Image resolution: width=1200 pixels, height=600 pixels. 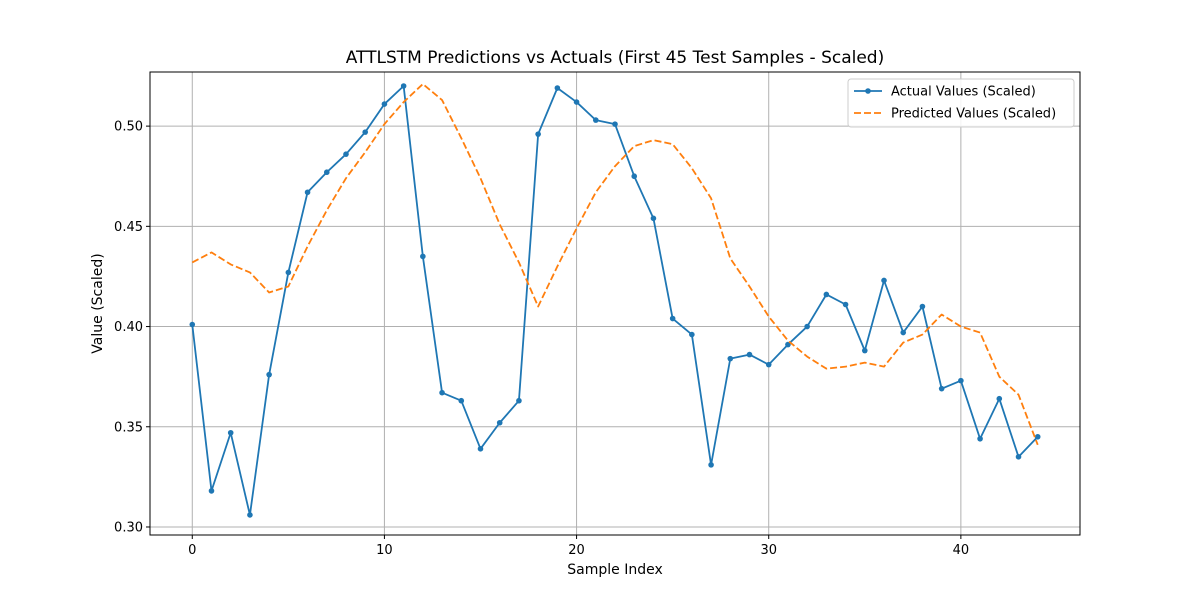 I want to click on y-tick-label: 0.45, so click(x=128, y=227).